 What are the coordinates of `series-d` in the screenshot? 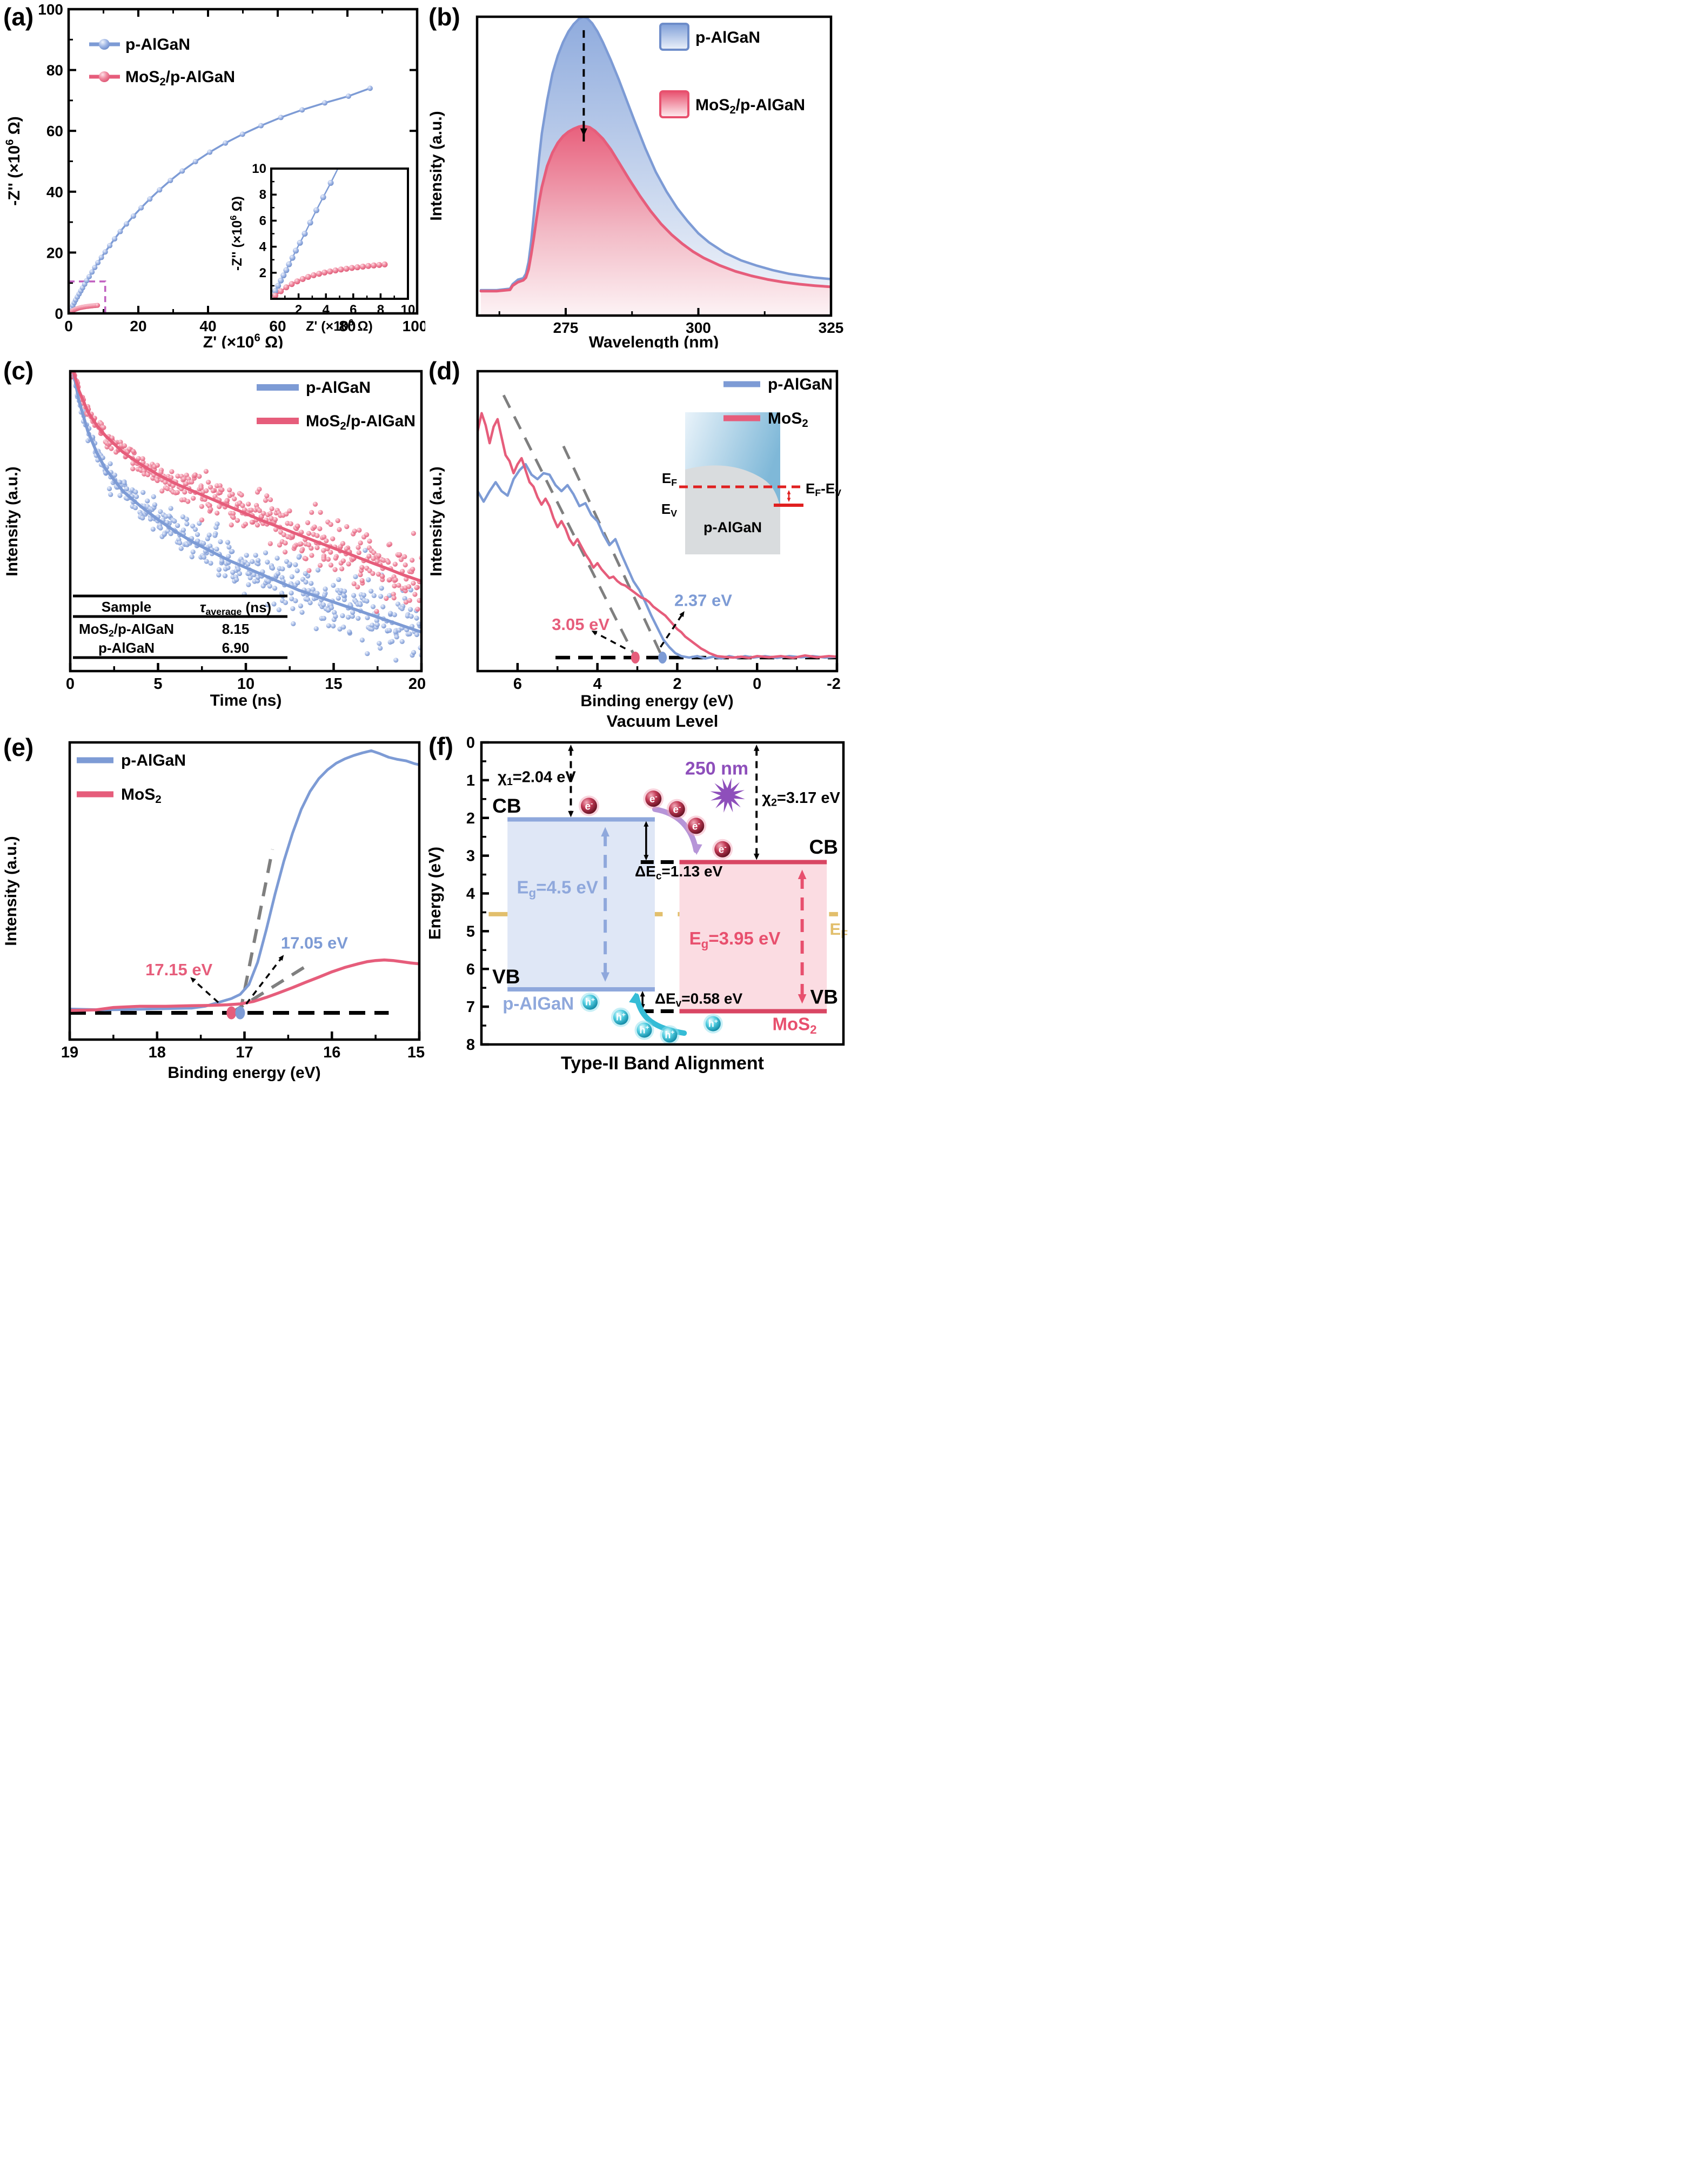 It's located at (657, 536).